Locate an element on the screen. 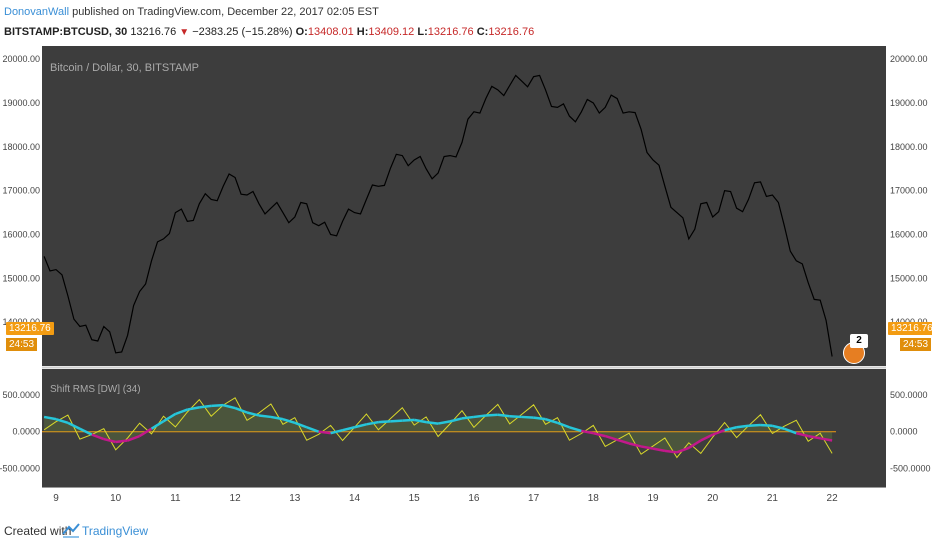  footer: Created with TradingView is located at coordinates (466, 530).